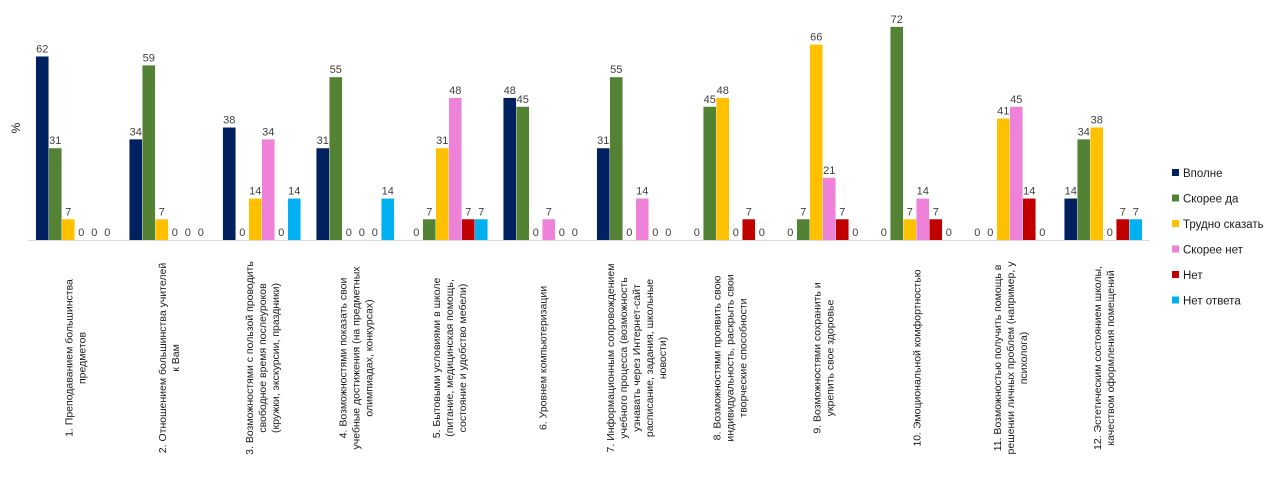  Describe the element at coordinates (923, 192) in the screenshot. I see `value-label-10-4: 14` at that location.